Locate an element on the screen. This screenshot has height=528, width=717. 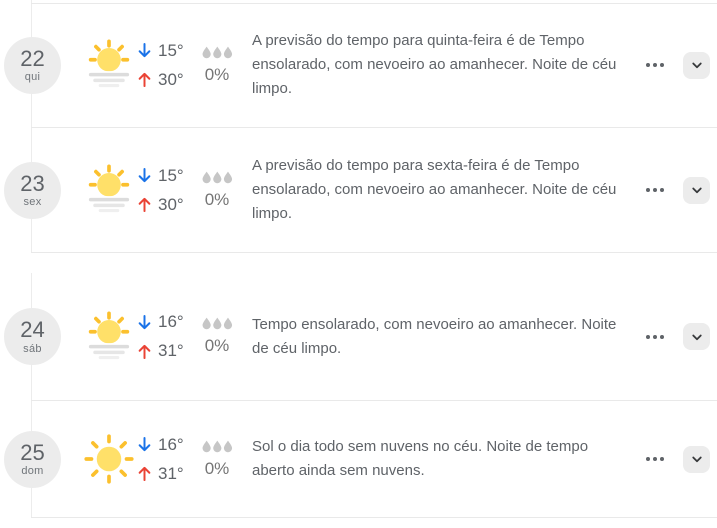
day-number: 24 is located at coordinates (32, 330).